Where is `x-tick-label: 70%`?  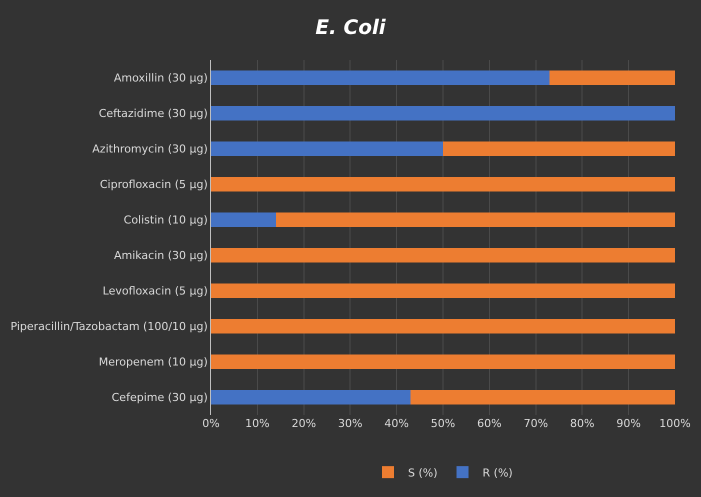 x-tick-label: 70% is located at coordinates (536, 423).